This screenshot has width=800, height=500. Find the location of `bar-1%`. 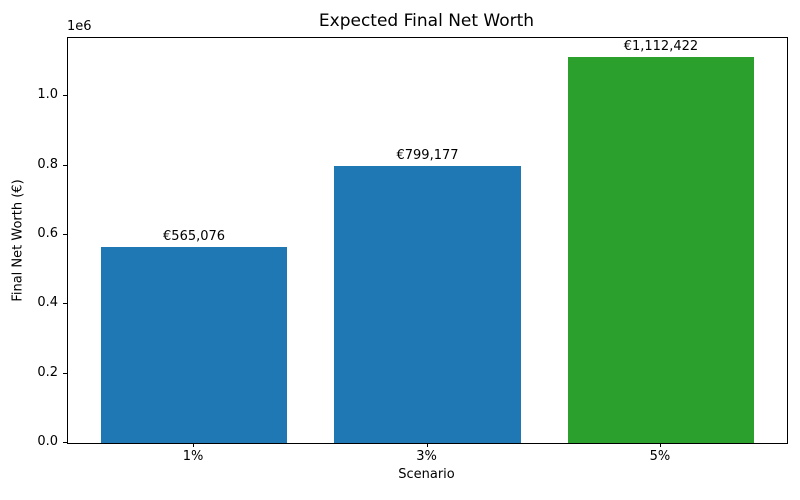

bar-1% is located at coordinates (194, 345).